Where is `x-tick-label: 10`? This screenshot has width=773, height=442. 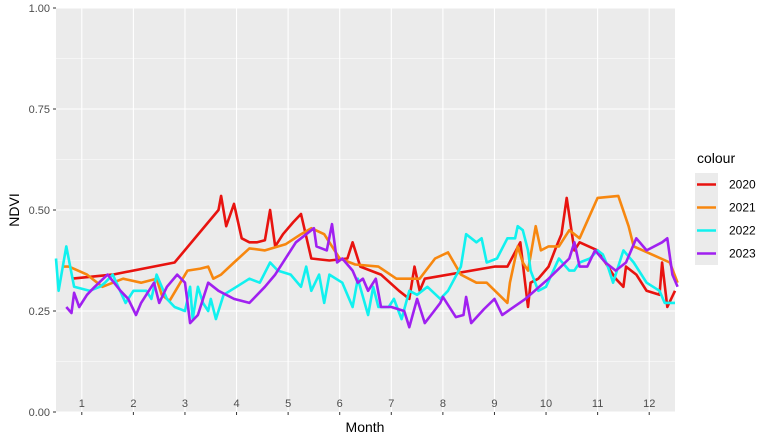 x-tick-label: 10 is located at coordinates (546, 404).